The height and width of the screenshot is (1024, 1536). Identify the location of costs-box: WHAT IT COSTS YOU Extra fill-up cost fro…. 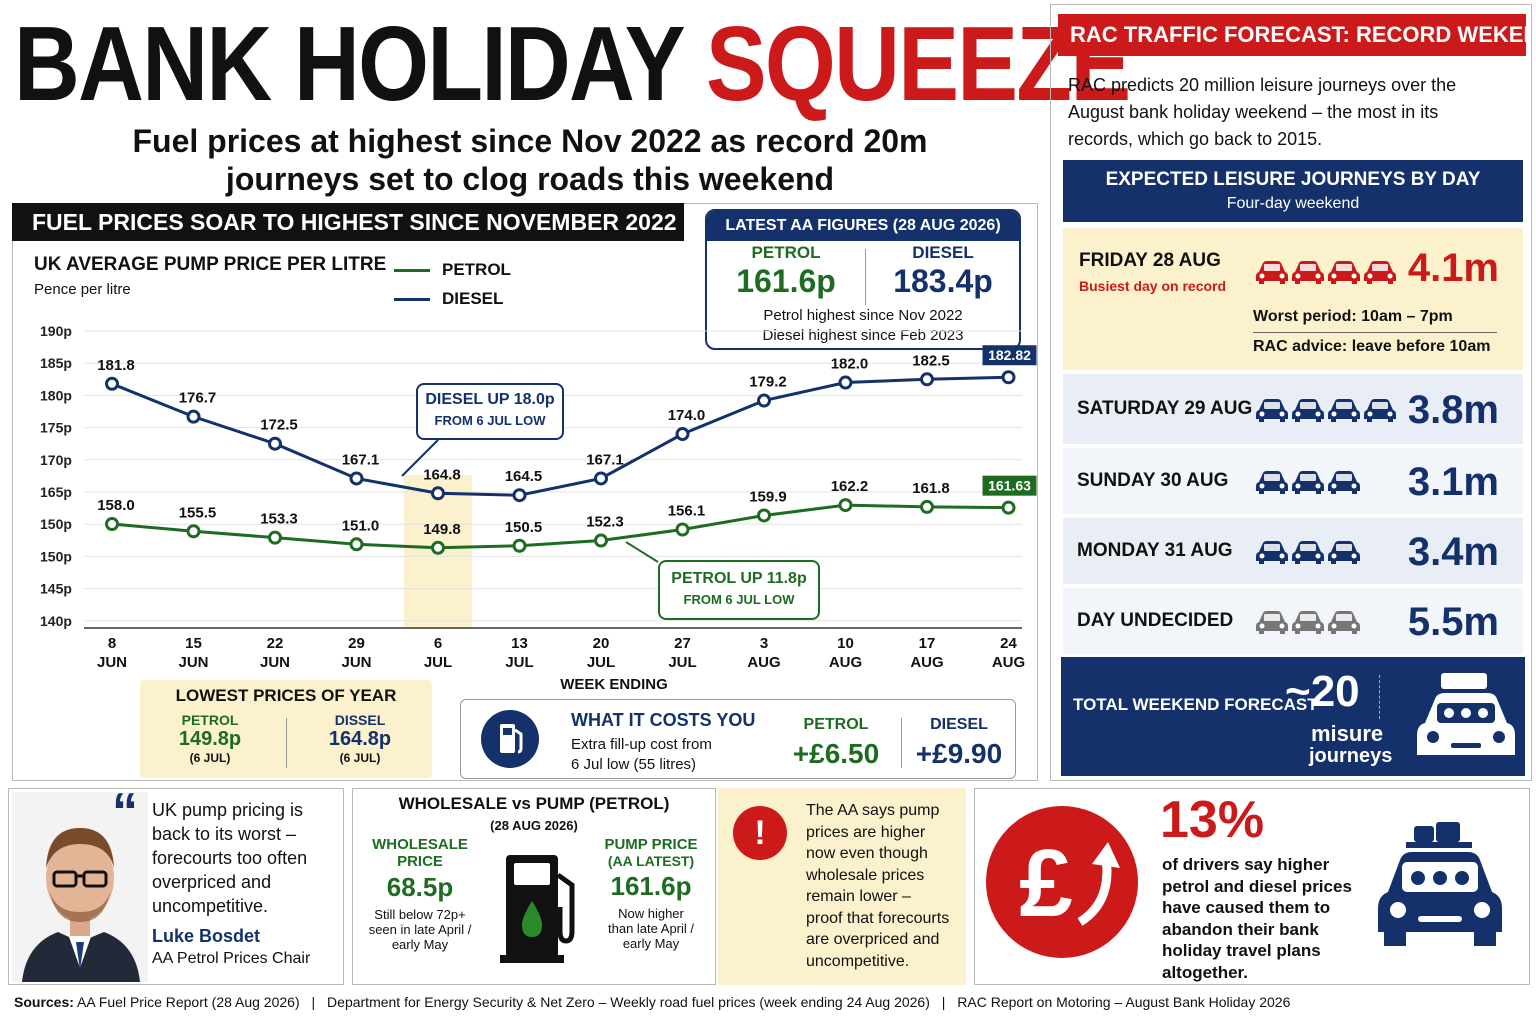
(738, 739).